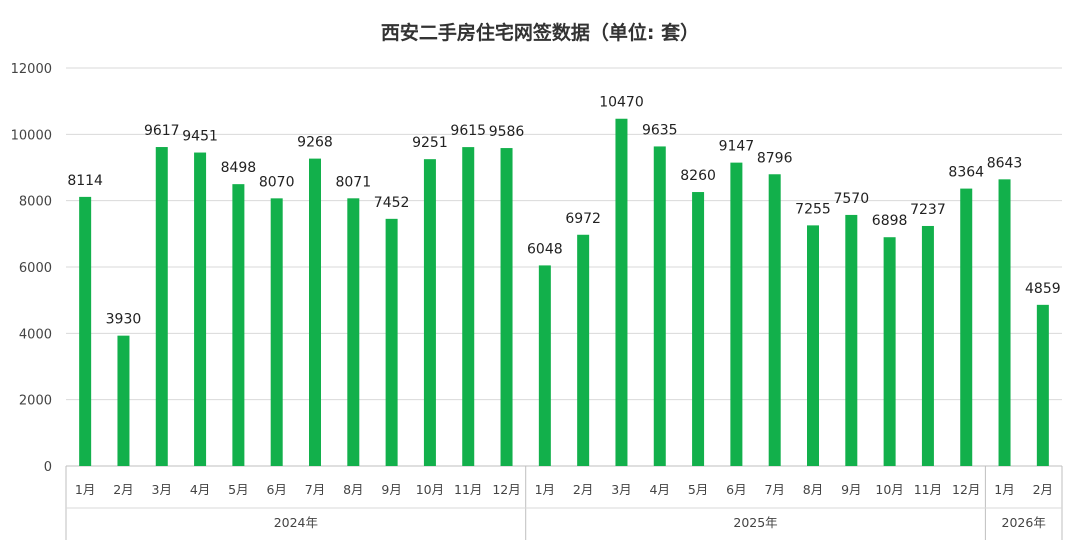 The image size is (1080, 545). I want to click on y-tick-label: 6000, so click(35, 268).